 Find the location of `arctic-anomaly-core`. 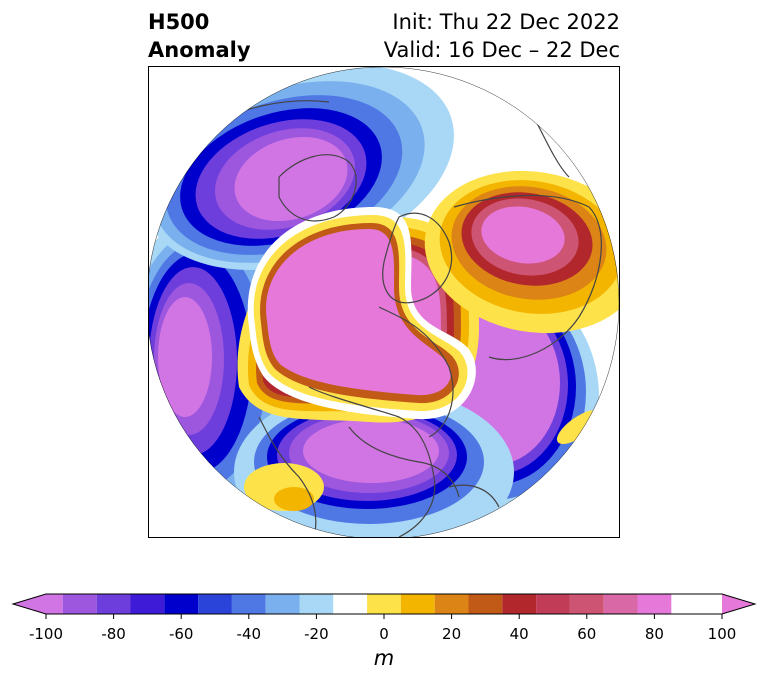

arctic-anomaly-core is located at coordinates (361, 313).